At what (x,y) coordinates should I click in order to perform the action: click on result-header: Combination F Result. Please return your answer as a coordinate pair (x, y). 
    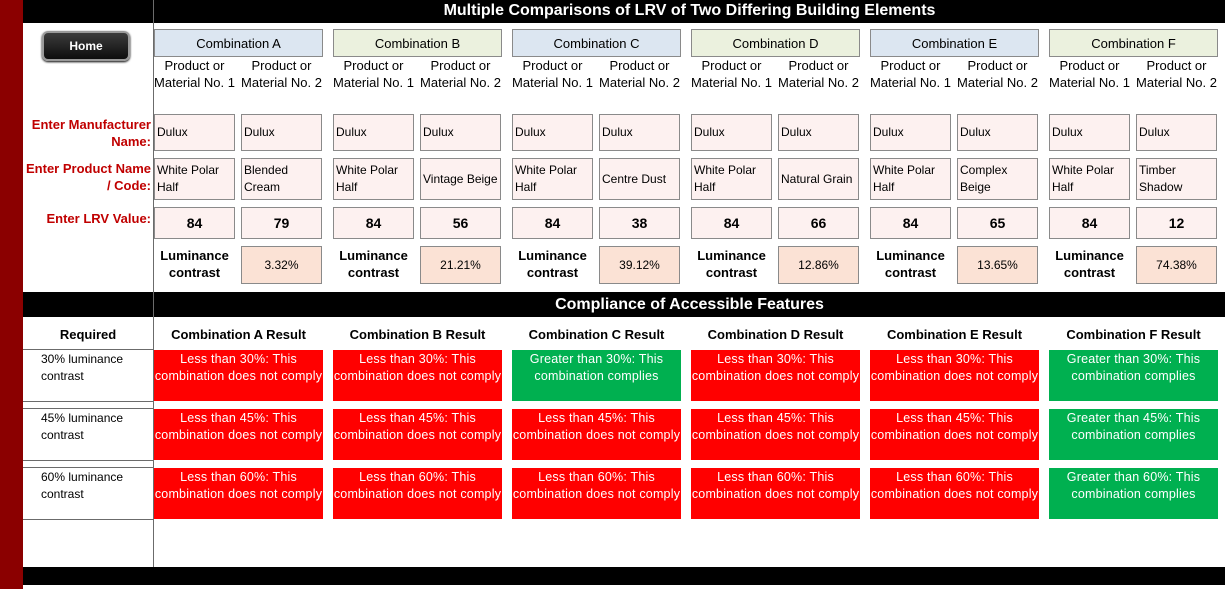
    Looking at the image, I should click on (1133, 334).